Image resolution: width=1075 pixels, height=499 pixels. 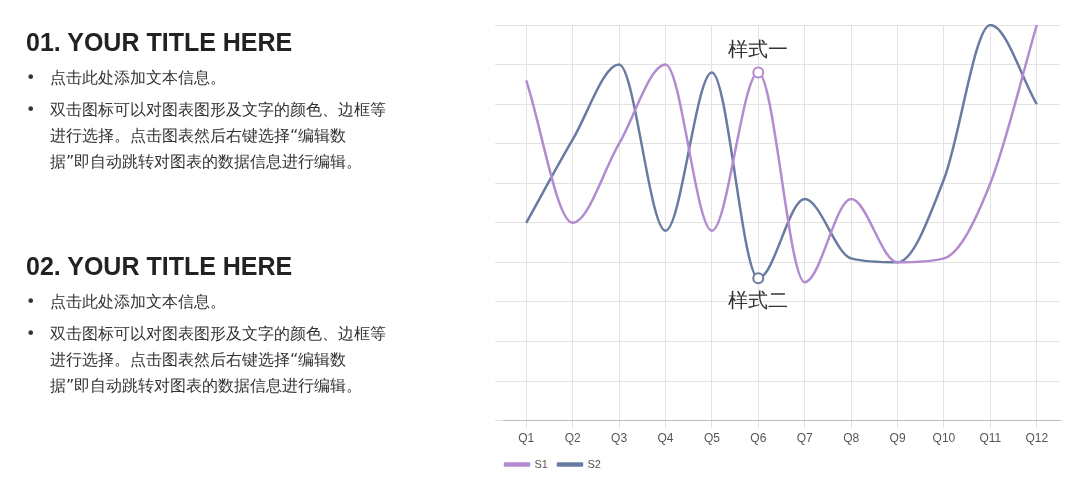 What do you see at coordinates (944, 438) in the screenshot?
I see `x-tick-label: Q10` at bounding box center [944, 438].